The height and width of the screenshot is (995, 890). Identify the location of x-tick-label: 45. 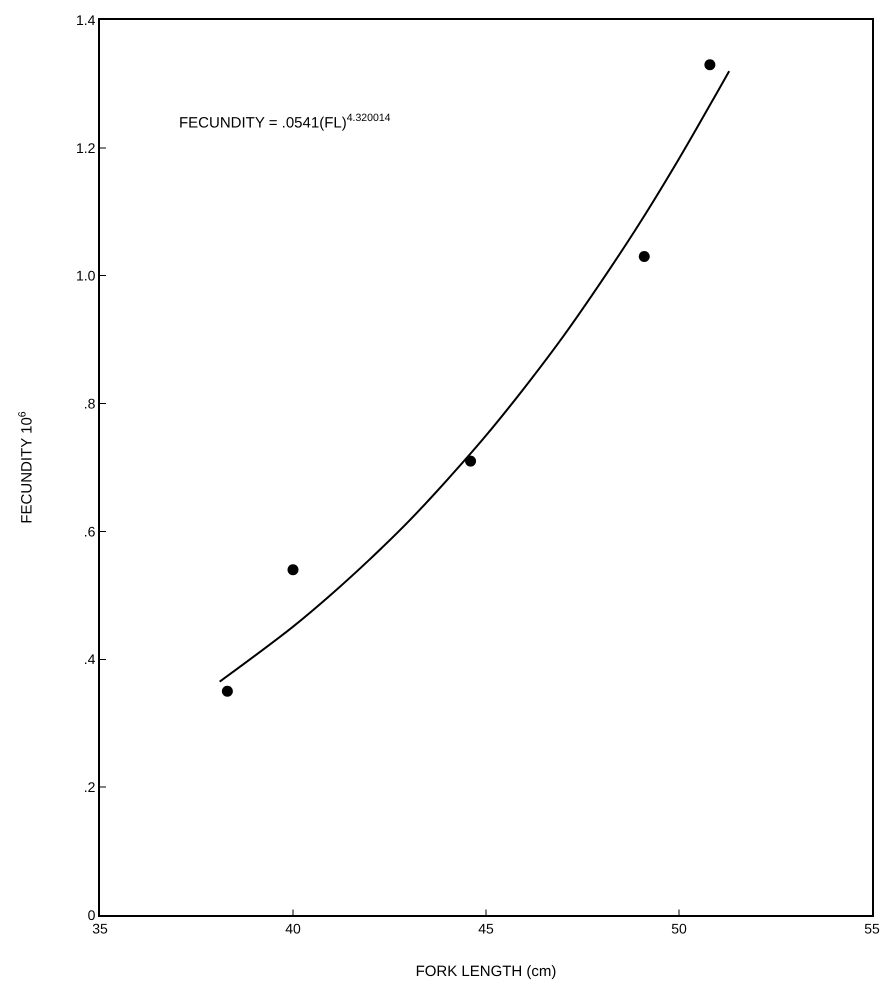
(486, 928).